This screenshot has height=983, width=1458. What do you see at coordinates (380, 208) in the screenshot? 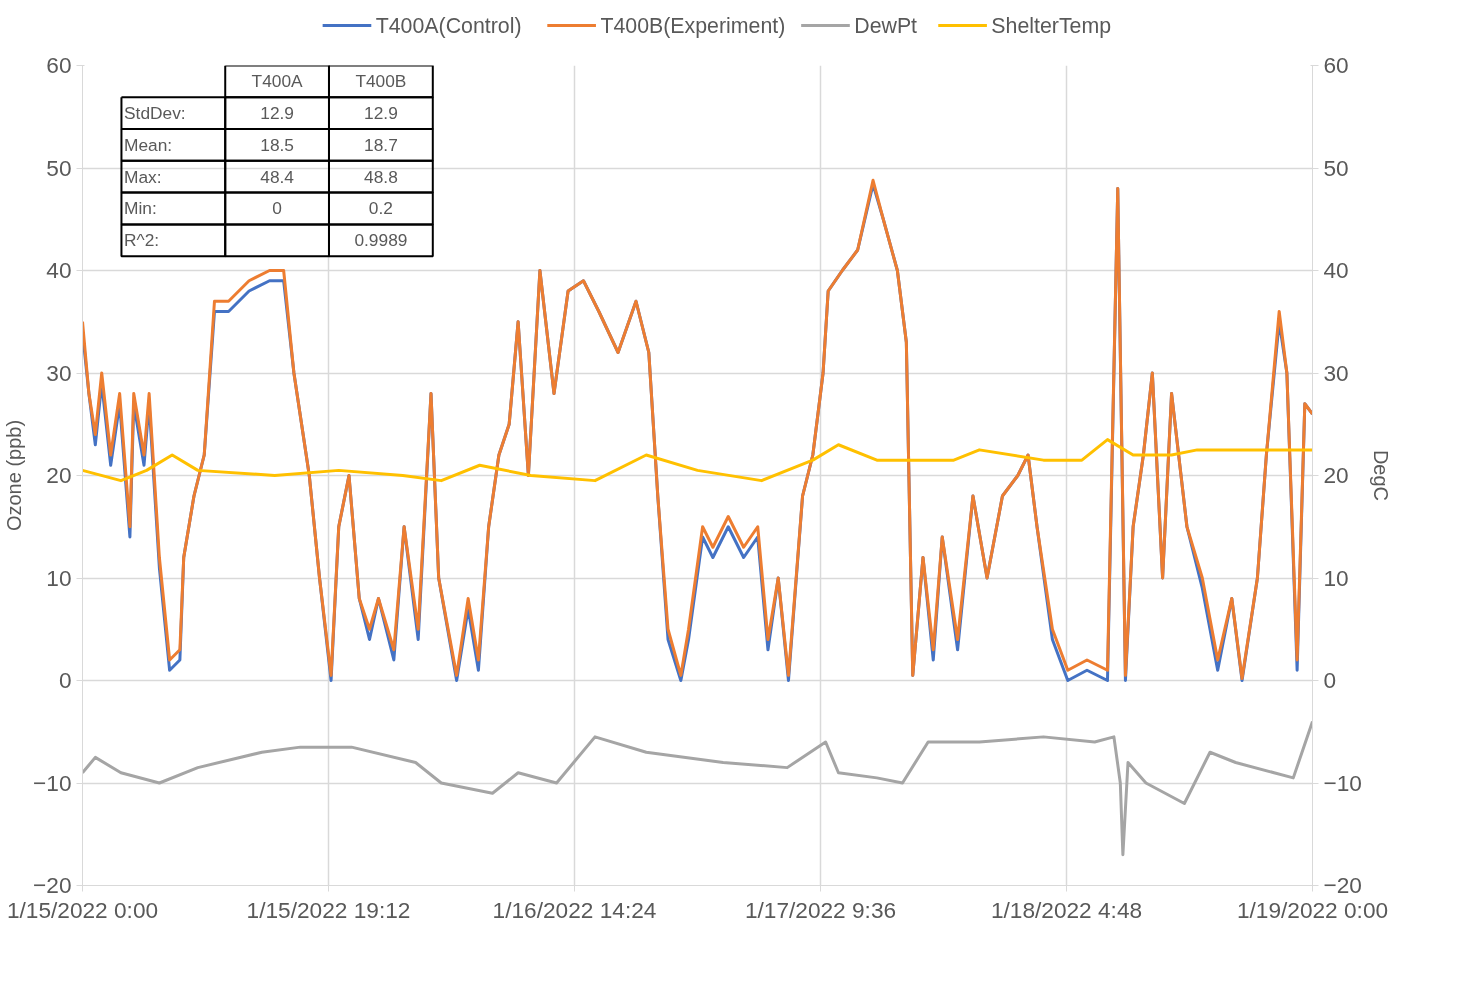
I see `annotation: 0.2` at bounding box center [380, 208].